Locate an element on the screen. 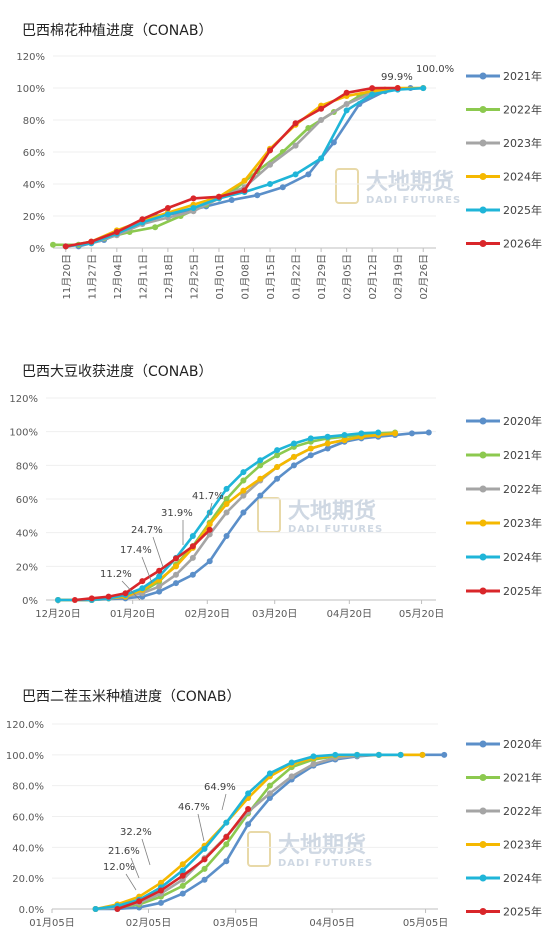 The width and height of the screenshot is (550, 939). x-tick-label: 01月29日 is located at coordinates (322, 276).